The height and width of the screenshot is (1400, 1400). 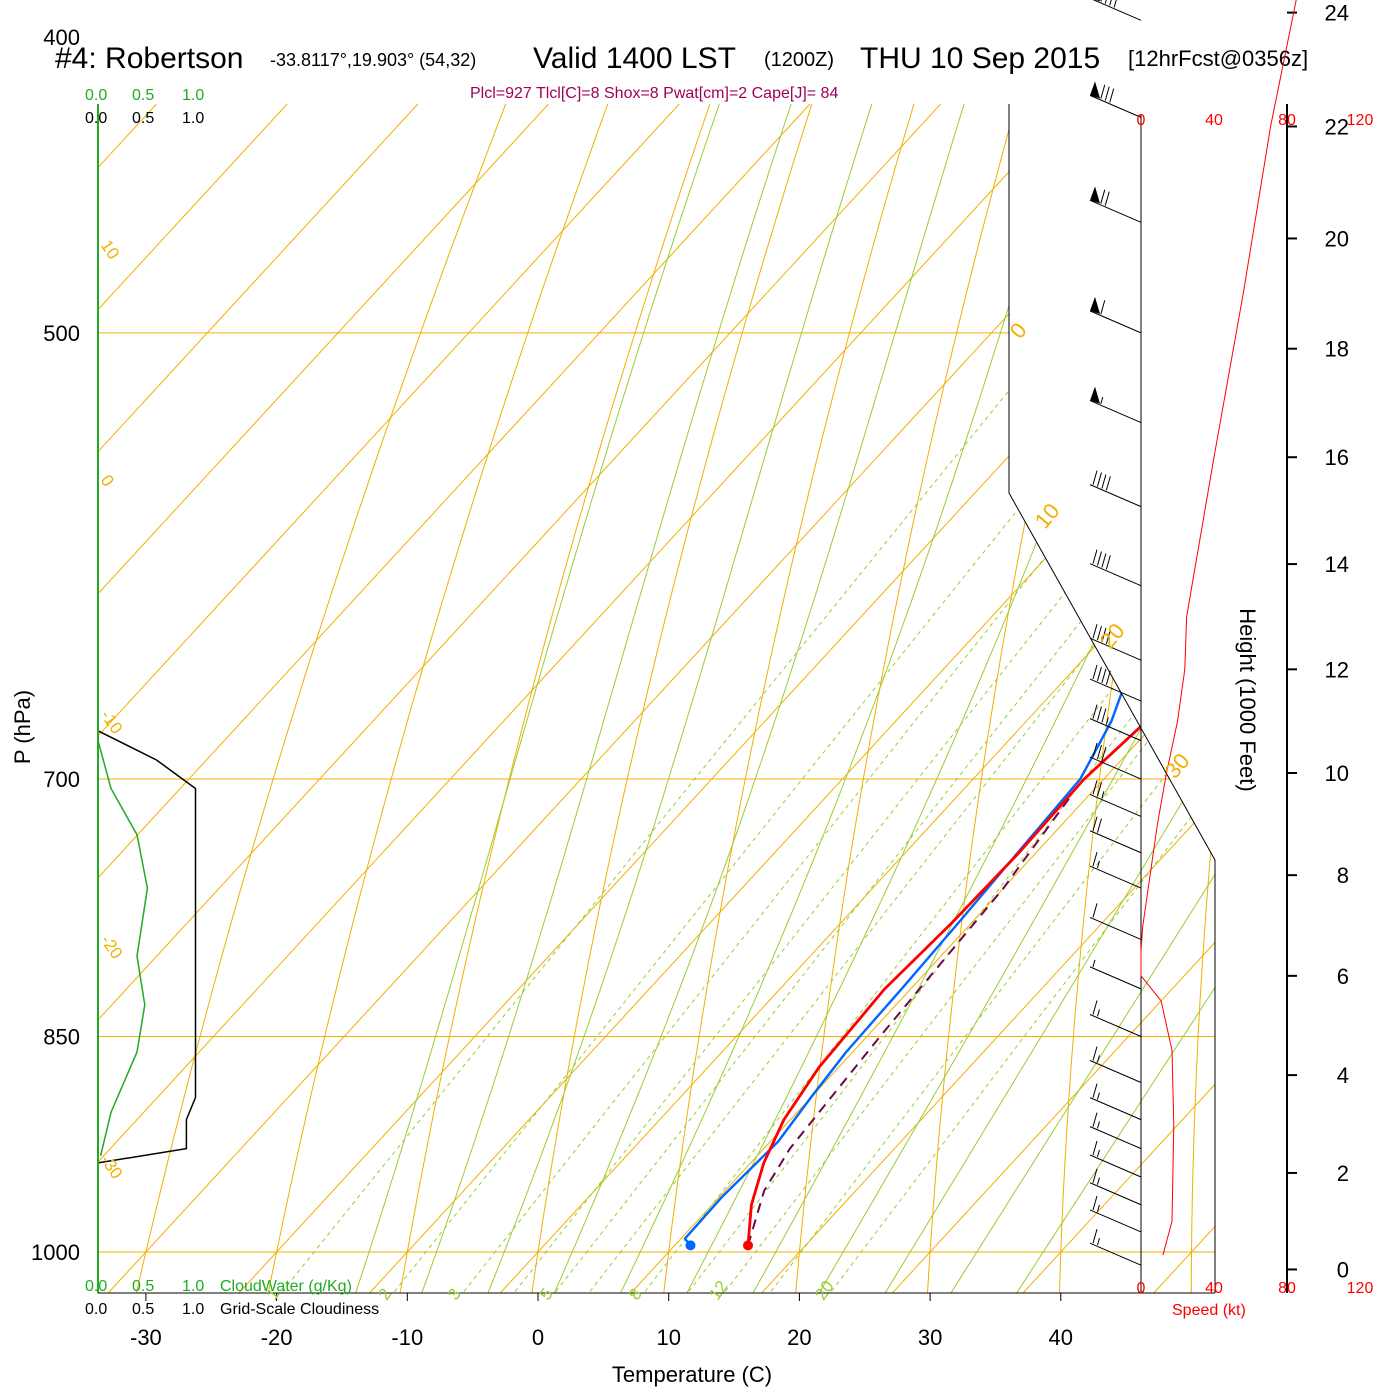 I want to click on title-forecast: [12hrFcst@0356z], so click(x=1218, y=58).